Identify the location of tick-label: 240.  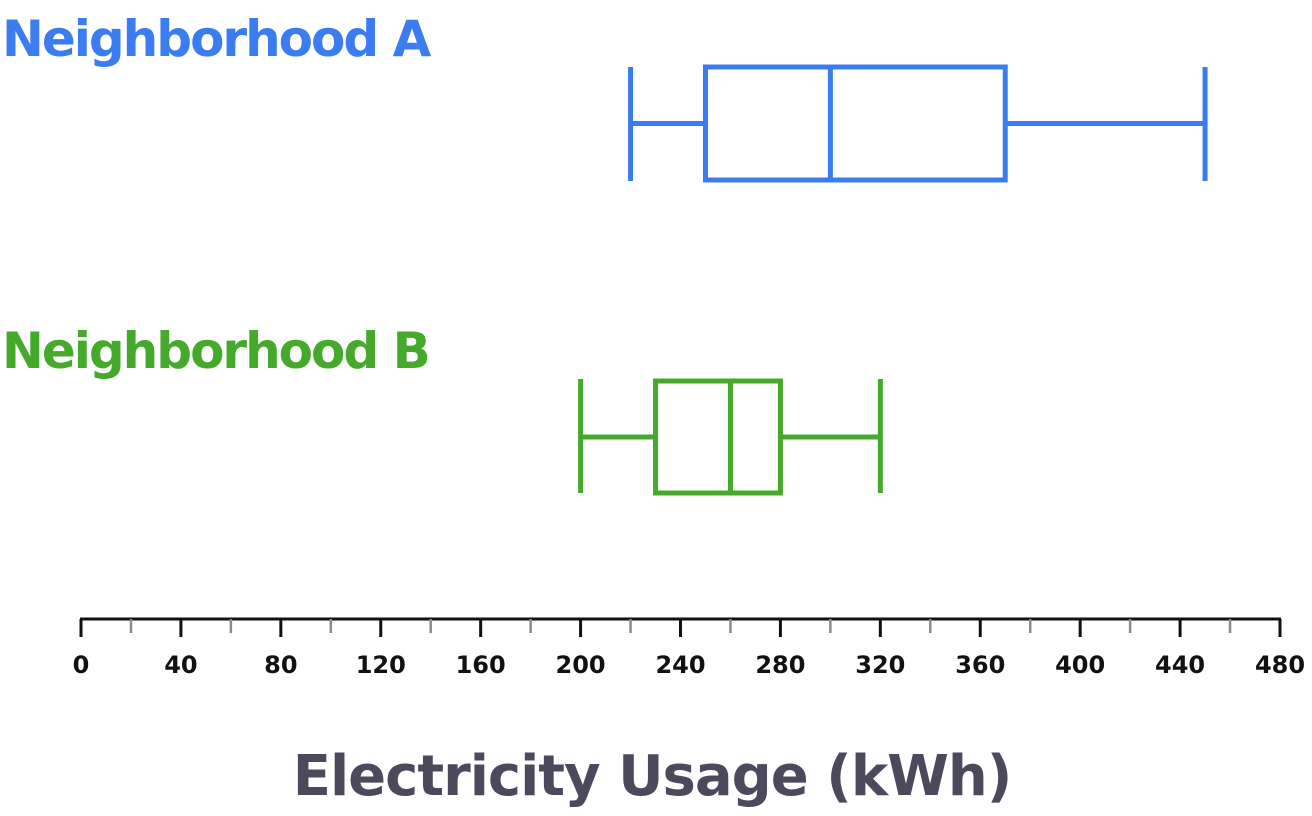
(680, 665).